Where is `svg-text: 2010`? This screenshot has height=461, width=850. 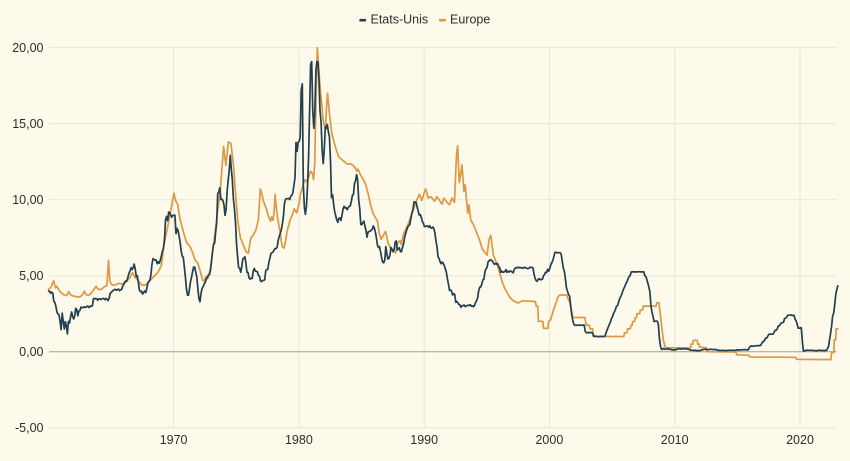 svg-text: 2010 is located at coordinates (675, 440).